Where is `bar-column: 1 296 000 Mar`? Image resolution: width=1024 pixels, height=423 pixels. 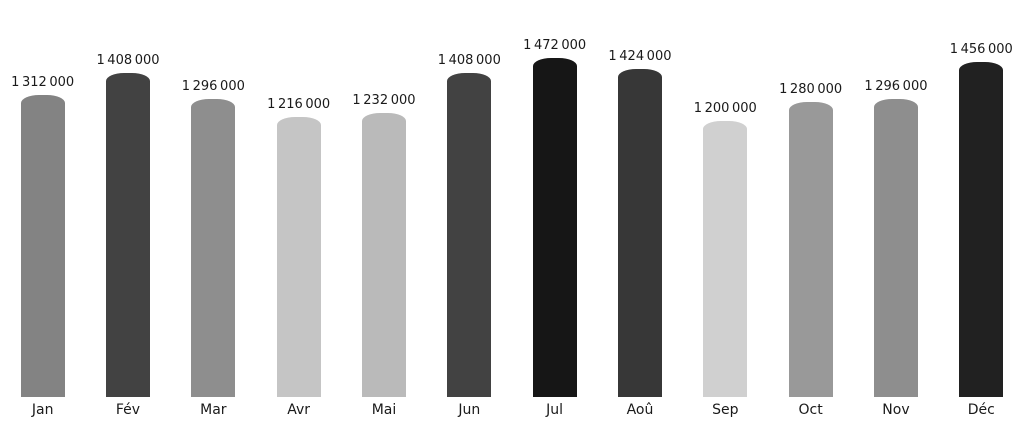 bar-column: 1 296 000 Mar is located at coordinates (213, 211).